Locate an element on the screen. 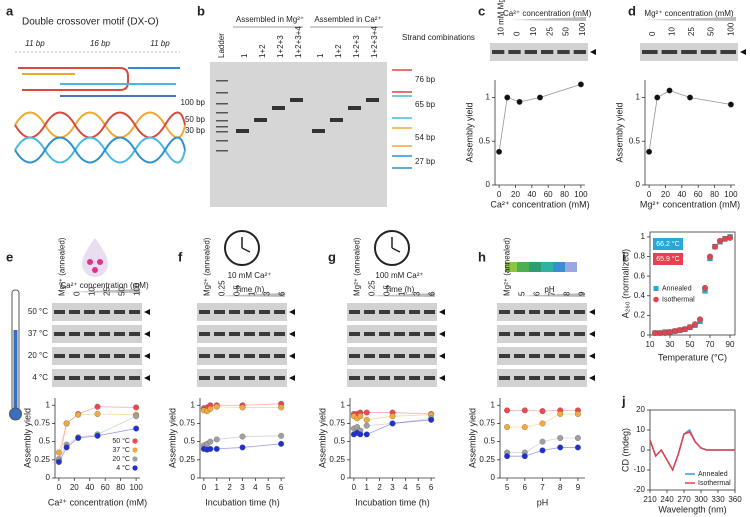 The width and height of the screenshot is (750, 517). x-tick-label: 80 is located at coordinates (564, 194).